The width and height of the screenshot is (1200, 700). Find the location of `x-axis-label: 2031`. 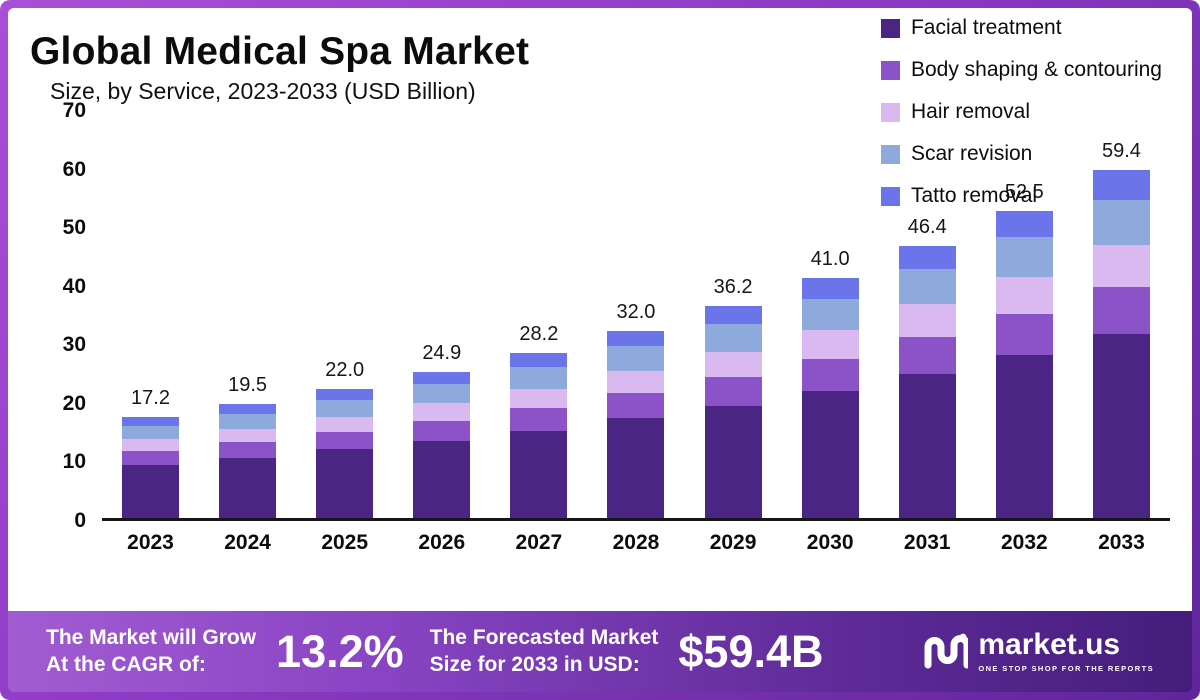

x-axis-label: 2031 is located at coordinates (927, 542).